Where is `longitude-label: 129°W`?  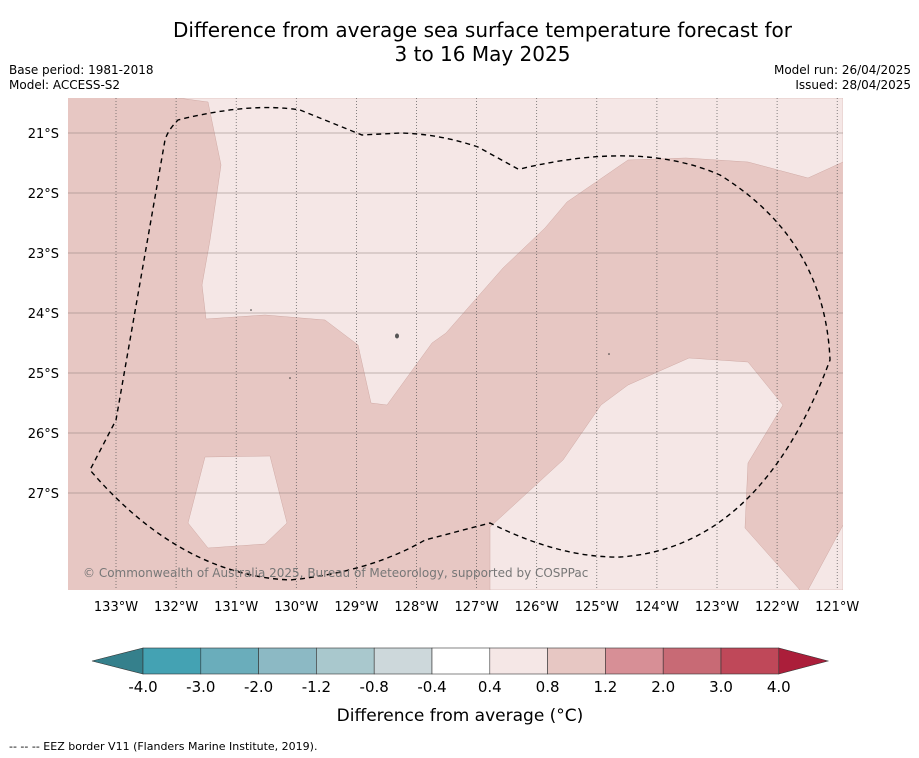 longitude-label: 129°W is located at coordinates (356, 607).